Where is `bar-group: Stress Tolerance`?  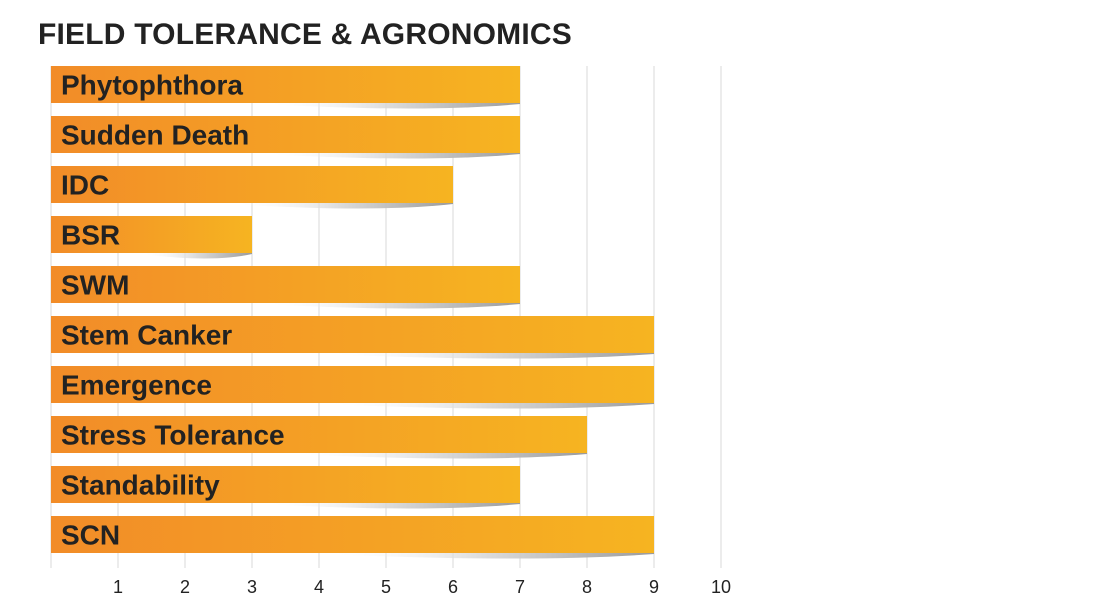
bar-group: Stress Tolerance is located at coordinates (319, 437).